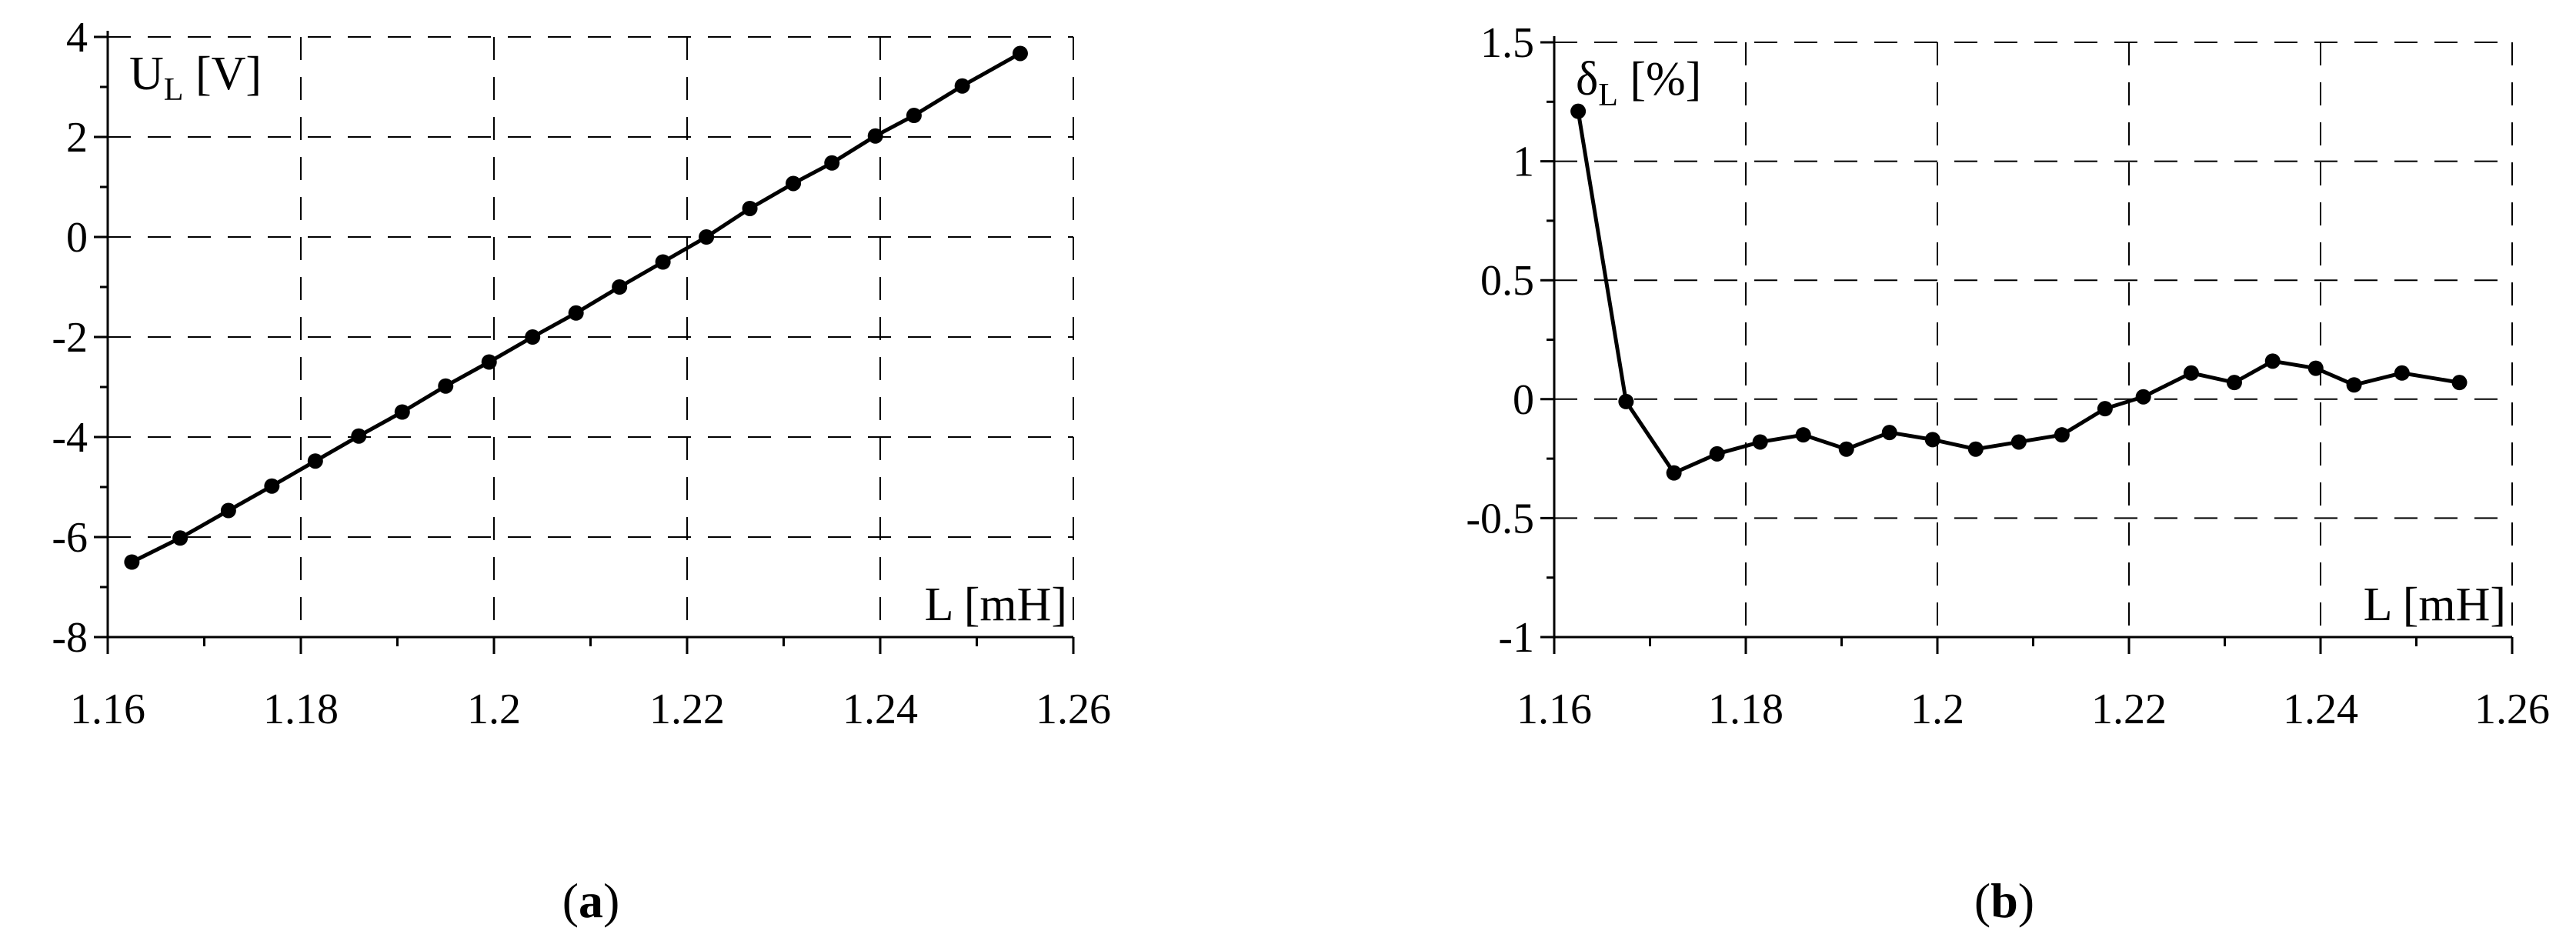 This screenshot has height=931, width=2576. Describe the element at coordinates (591, 900) in the screenshot. I see `panel-caption: (a)` at that location.